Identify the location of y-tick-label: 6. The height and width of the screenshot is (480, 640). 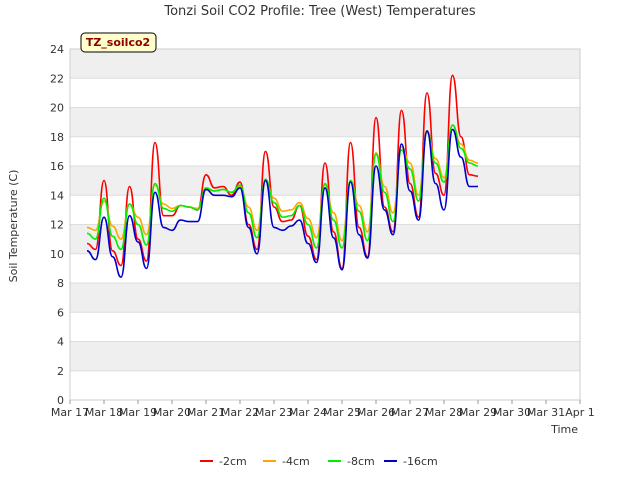
(60, 312).